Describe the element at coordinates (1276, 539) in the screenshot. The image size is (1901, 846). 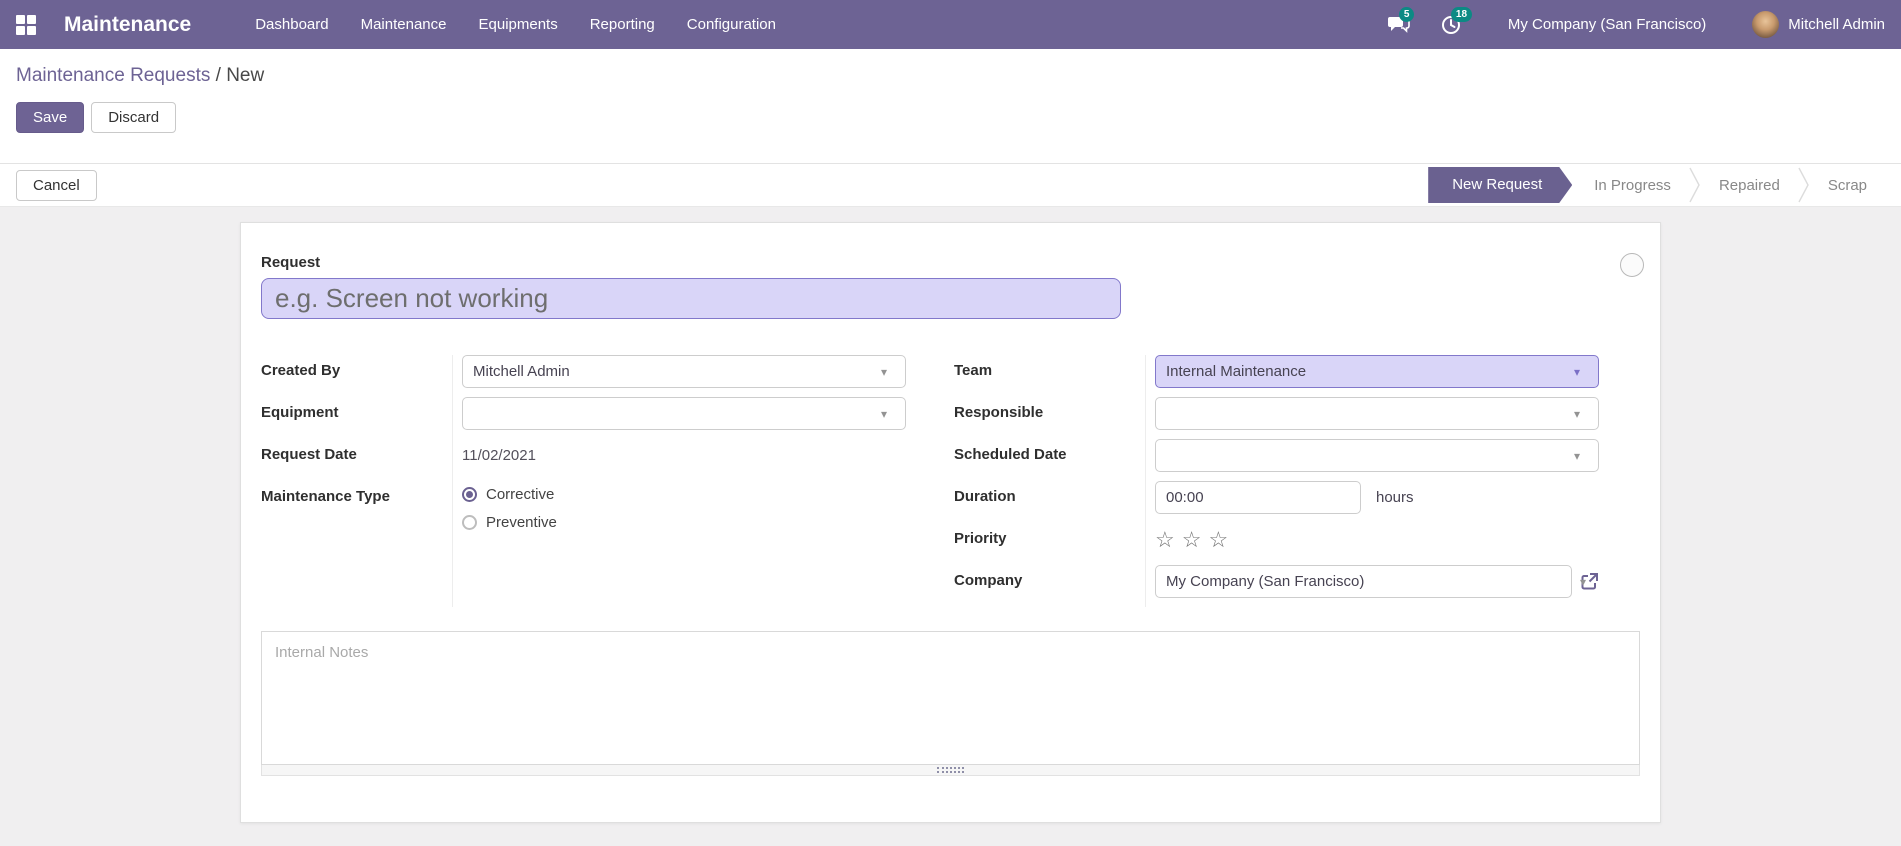
I see `priority-row: Priority ☆ ☆ ☆` at that location.